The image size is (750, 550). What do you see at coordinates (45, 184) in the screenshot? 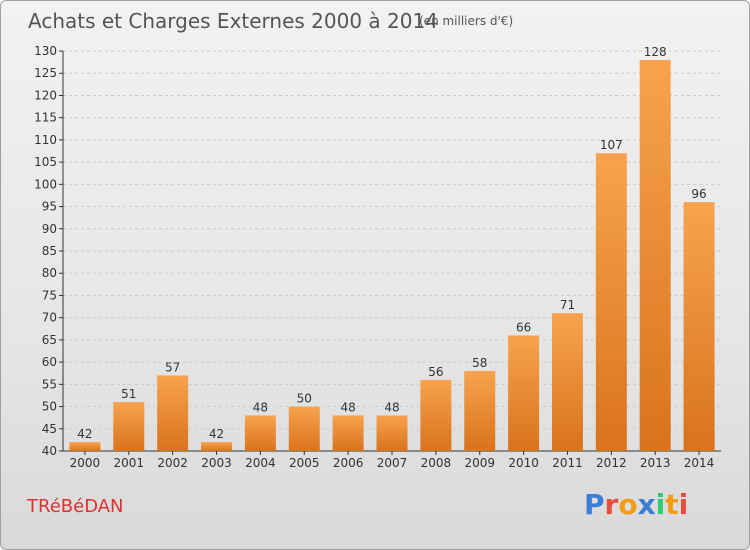
I see `y-tick-label: 100` at bounding box center [45, 184].